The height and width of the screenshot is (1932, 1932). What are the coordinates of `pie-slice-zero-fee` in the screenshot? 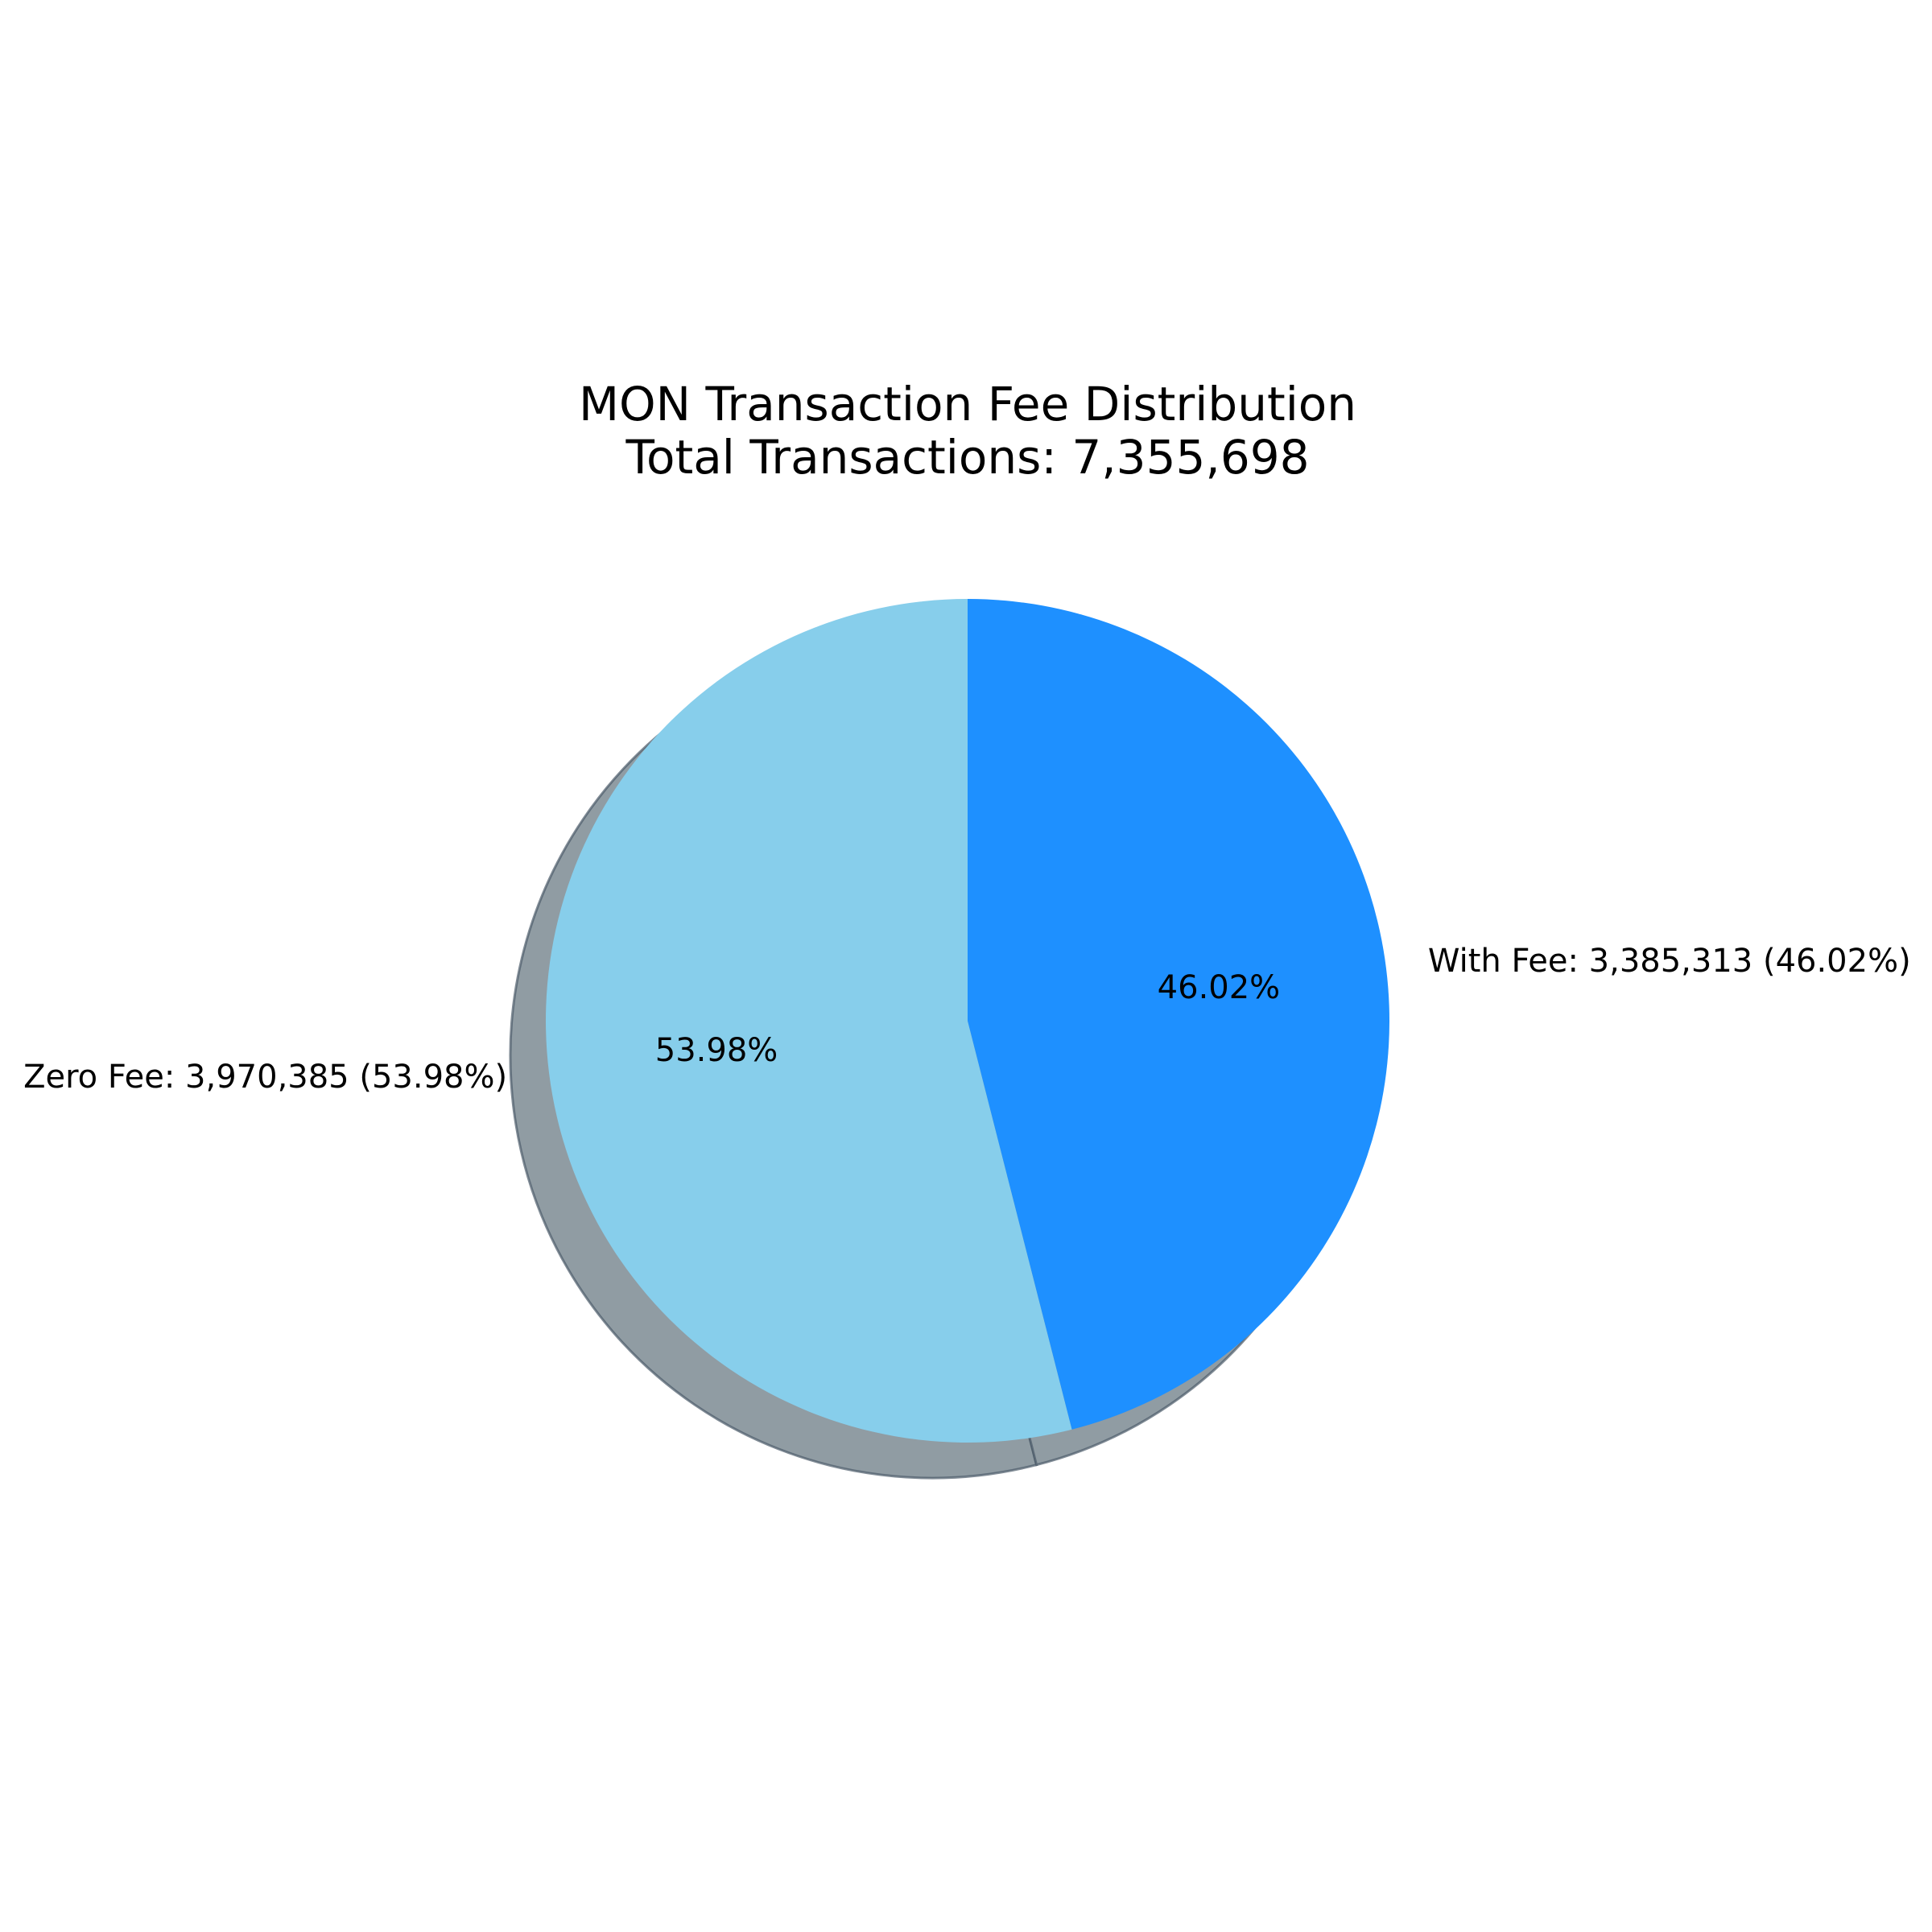 It's located at (809, 1021).